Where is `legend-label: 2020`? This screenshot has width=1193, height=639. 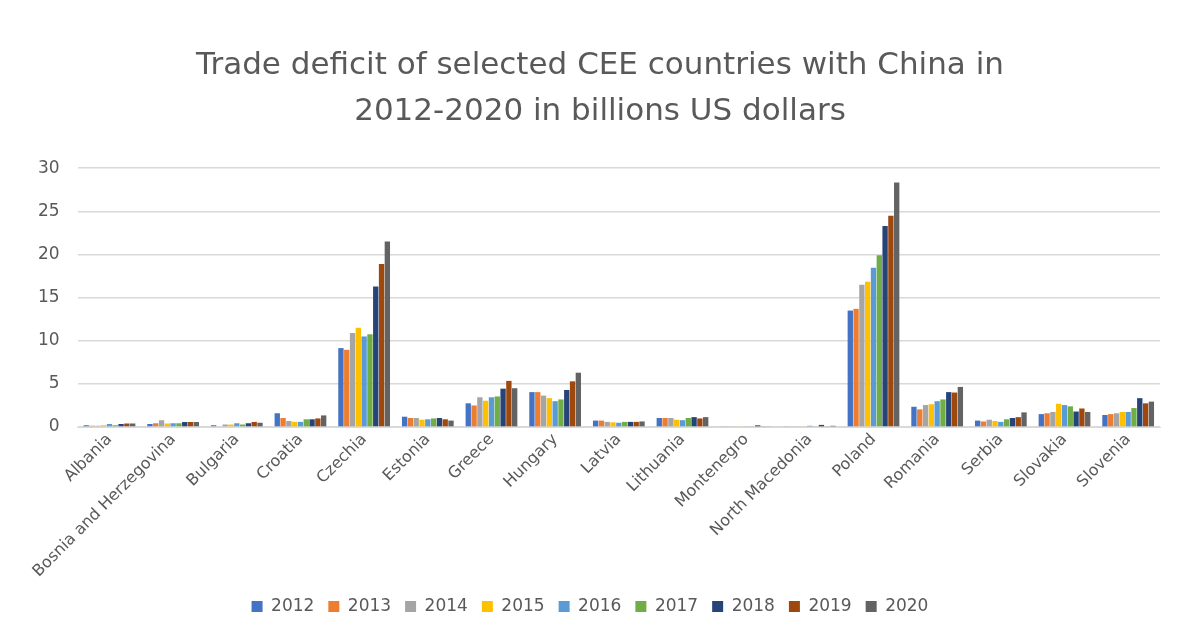
legend-label: 2020 is located at coordinates (907, 604).